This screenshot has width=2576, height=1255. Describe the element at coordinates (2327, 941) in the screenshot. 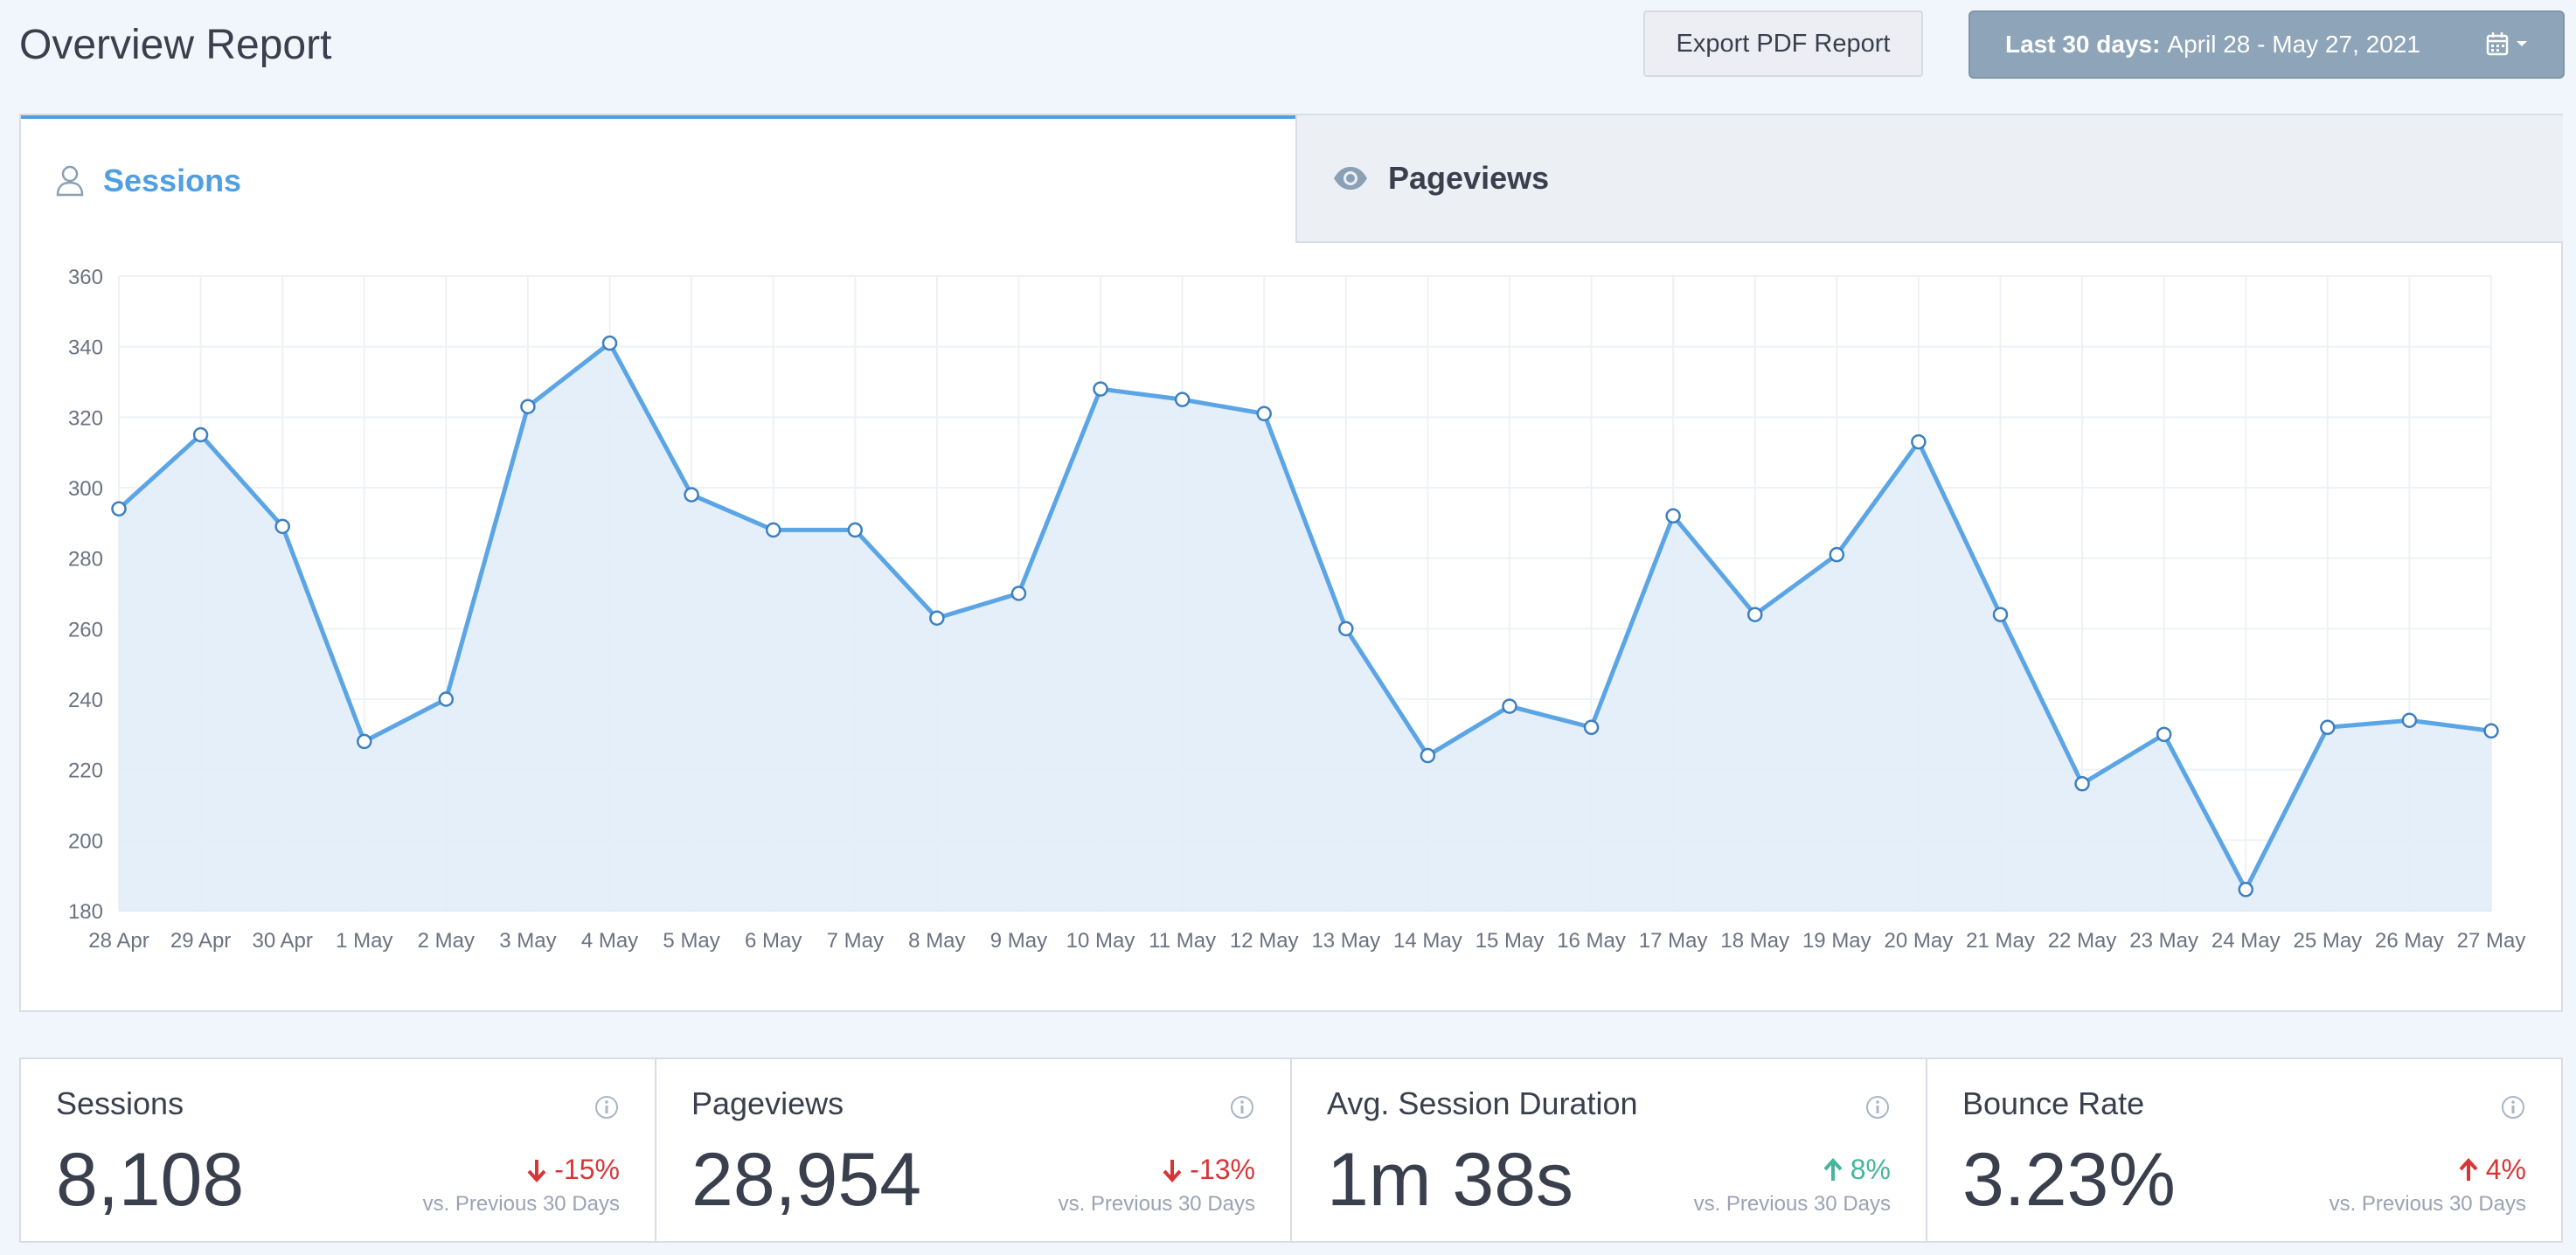

I see `x-tick-label: 25 May` at that location.